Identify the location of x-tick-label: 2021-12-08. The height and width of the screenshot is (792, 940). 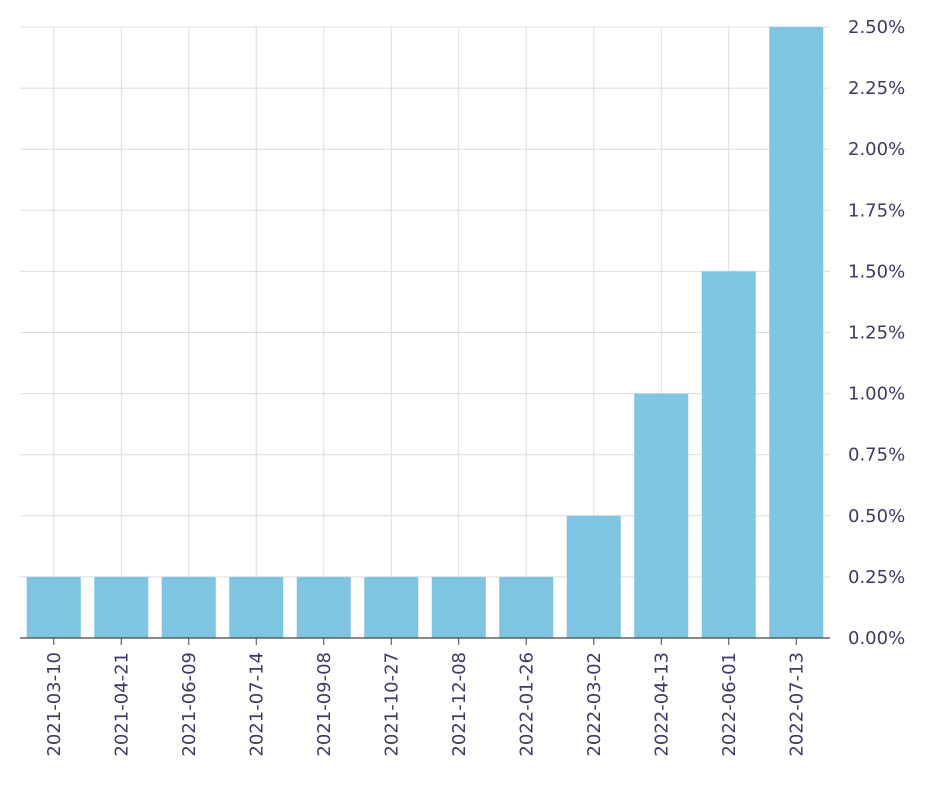
(459, 704).